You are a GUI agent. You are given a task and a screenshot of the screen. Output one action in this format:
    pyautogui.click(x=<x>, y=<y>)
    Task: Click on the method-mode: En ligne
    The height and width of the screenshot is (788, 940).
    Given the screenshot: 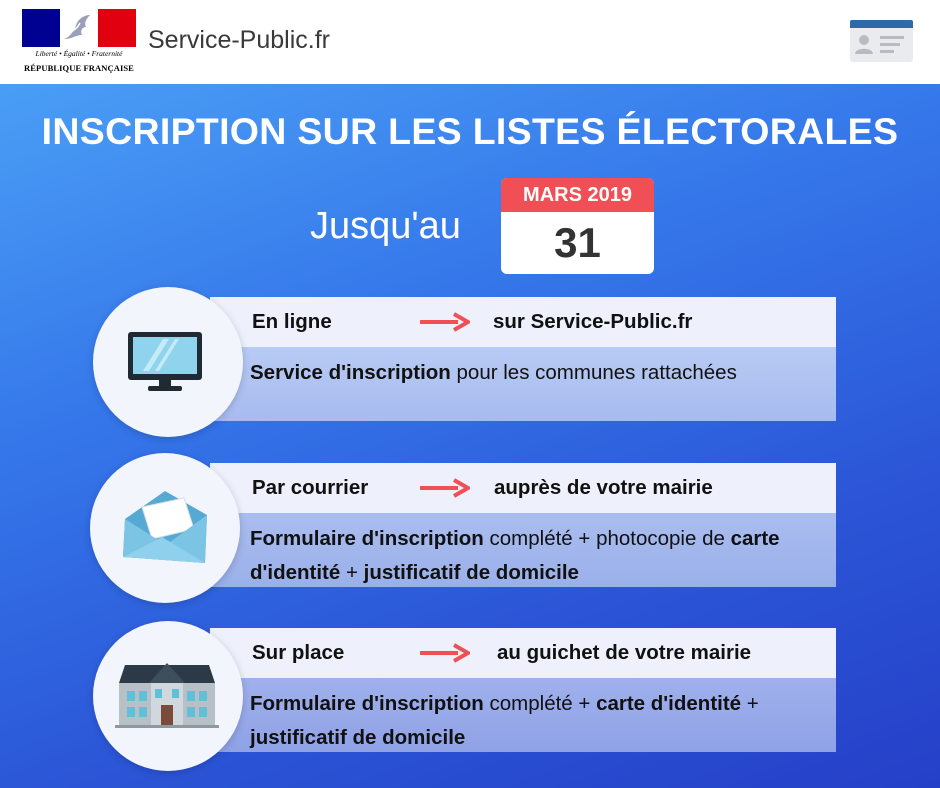 What is the action you would take?
    pyautogui.click(x=292, y=321)
    